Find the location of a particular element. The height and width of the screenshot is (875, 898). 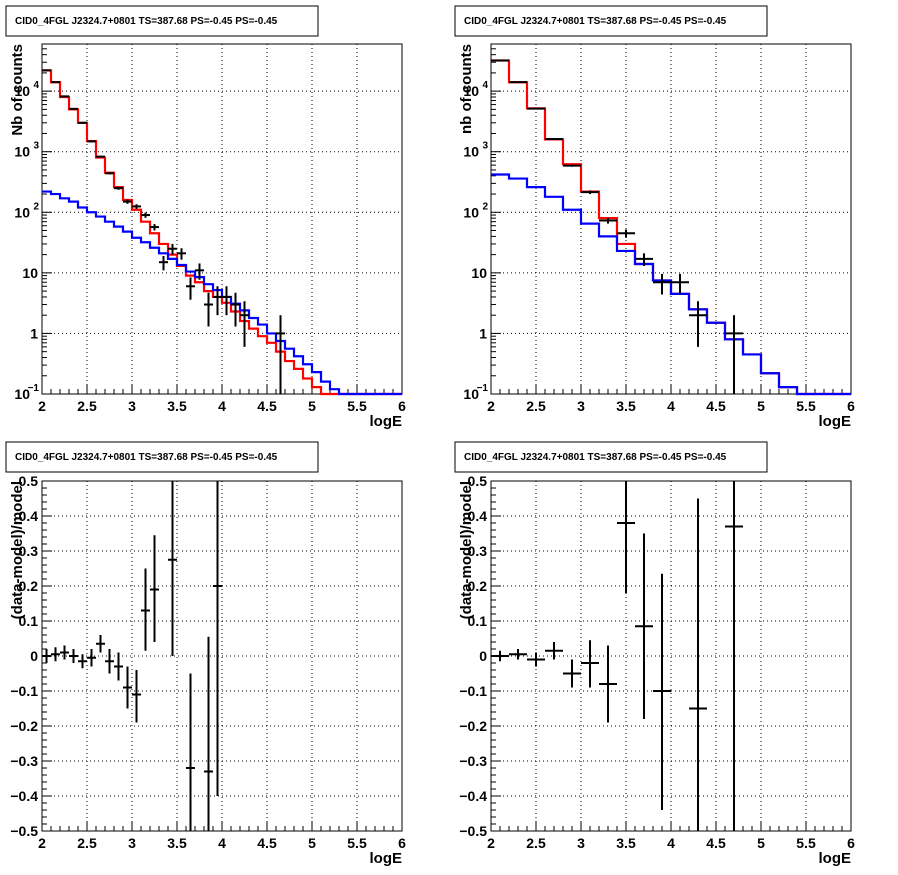

y-tick-label: 0.2 is located at coordinates (29, 586).